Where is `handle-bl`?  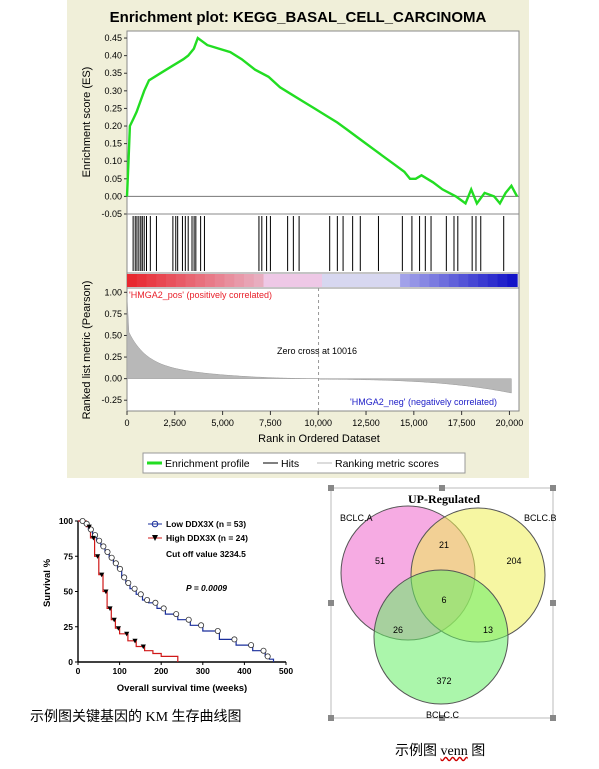
handle-bl is located at coordinates (331, 718).